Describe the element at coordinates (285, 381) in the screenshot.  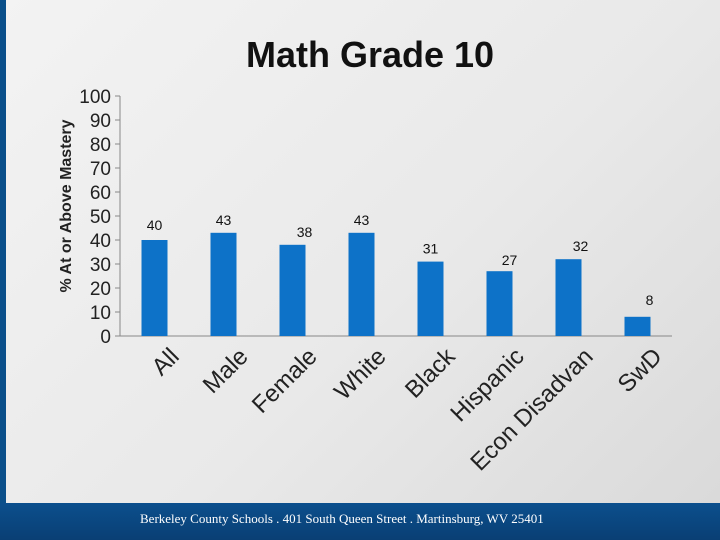
I see `x-tick-label: Female` at that location.